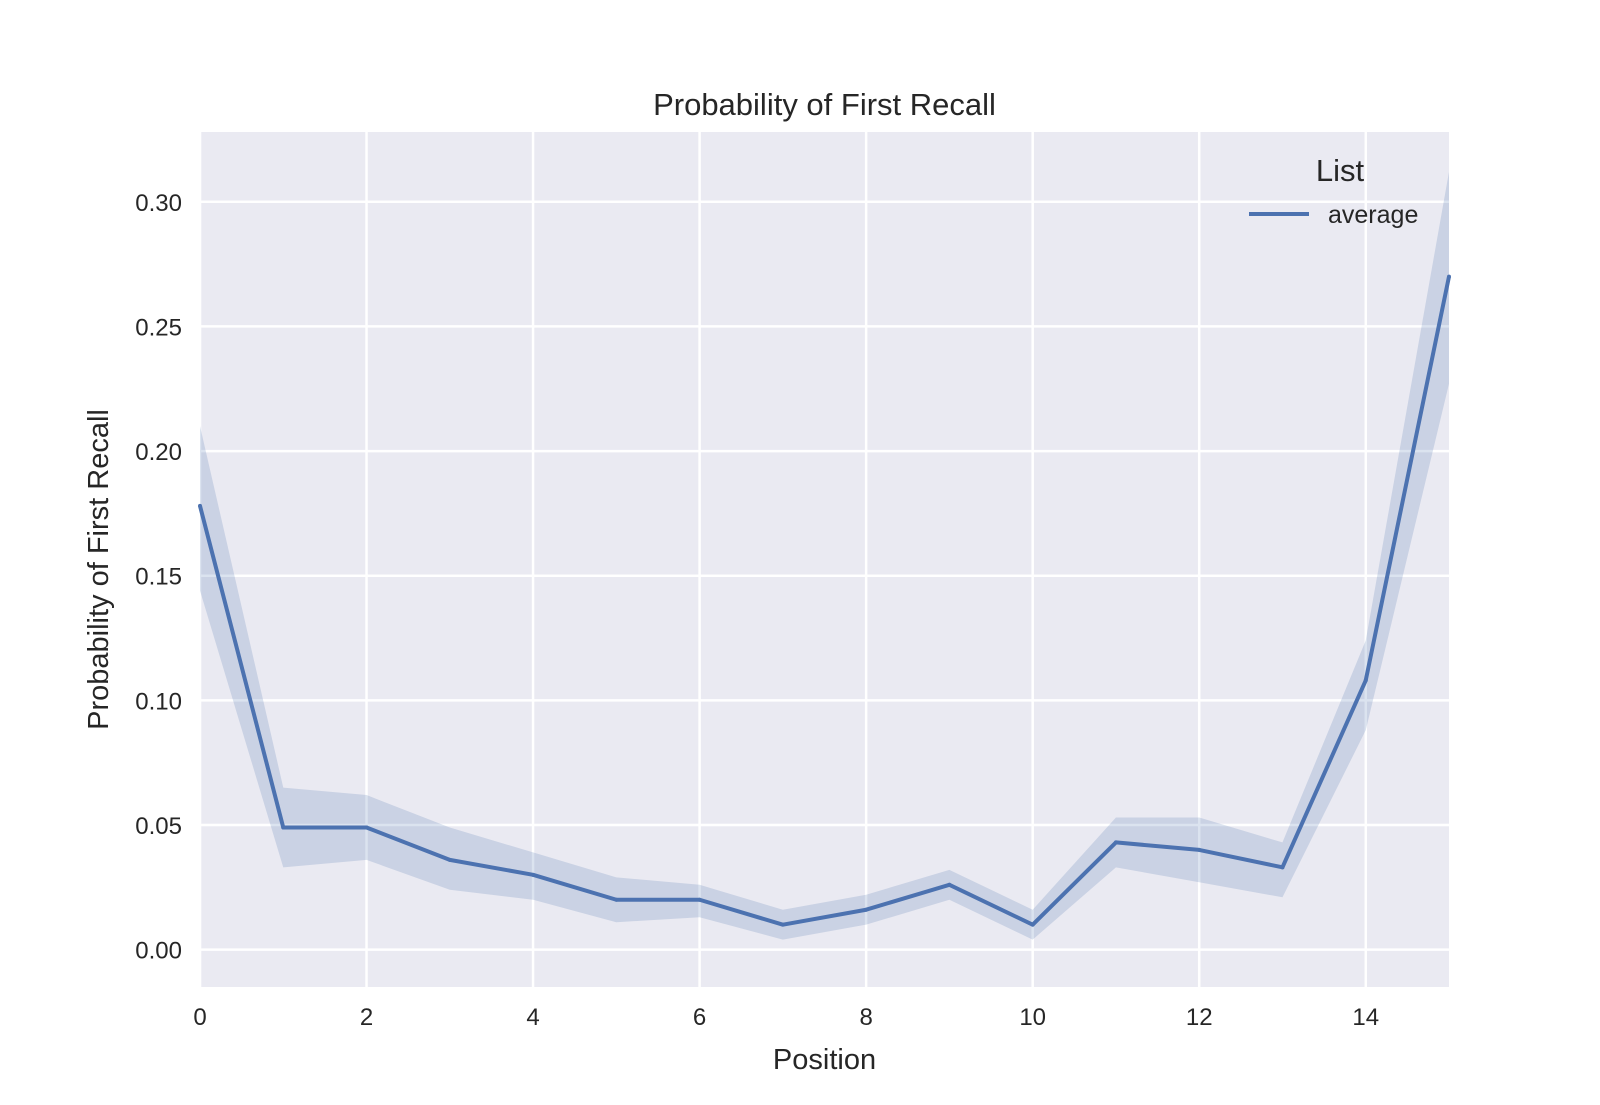 Image resolution: width=1600 pixels, height=1105 pixels. I want to click on x-tick-label: 14, so click(1365, 1017).